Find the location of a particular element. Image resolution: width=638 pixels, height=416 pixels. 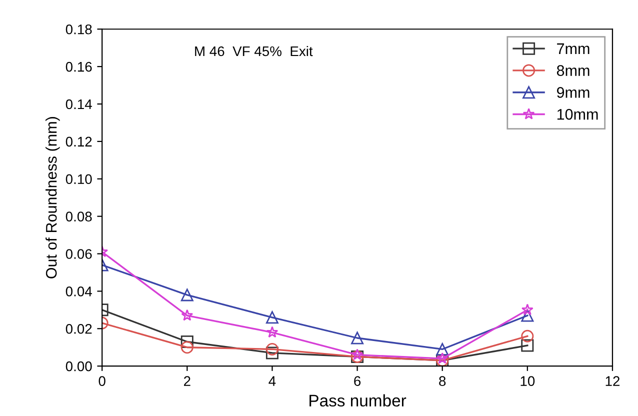

x-tick-label: 0 is located at coordinates (102, 381).